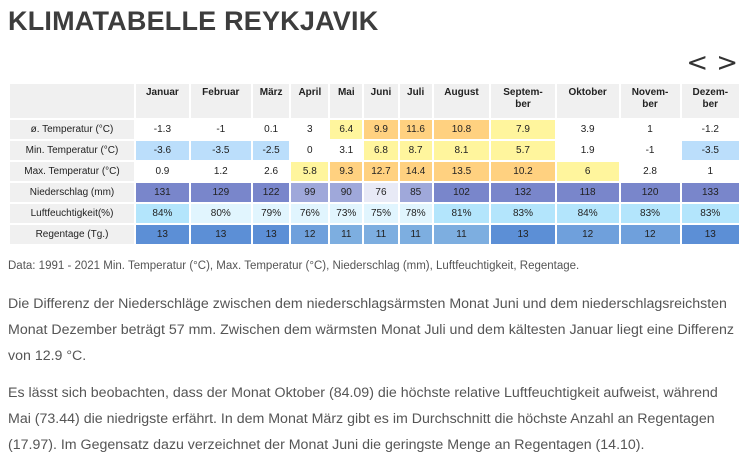 Image resolution: width=742 pixels, height=460 pixels. What do you see at coordinates (587, 150) in the screenshot?
I see `table-cell: 1.9` at bounding box center [587, 150].